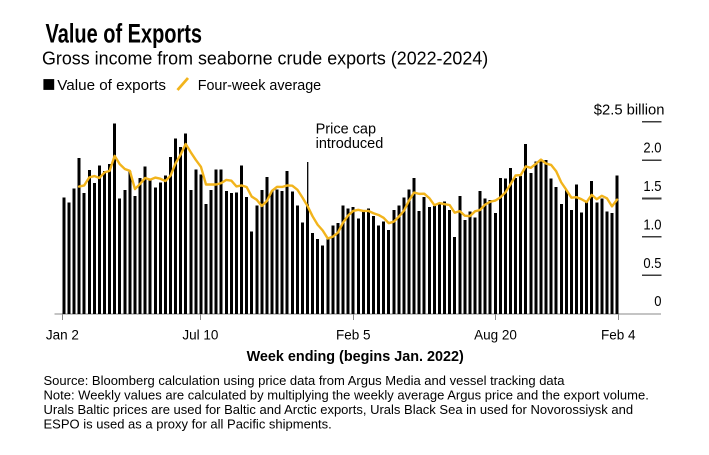 Image resolution: width=709 pixels, height=455 pixels. Describe the element at coordinates (618, 334) in the screenshot. I see `svg-text: Feb 4` at that location.